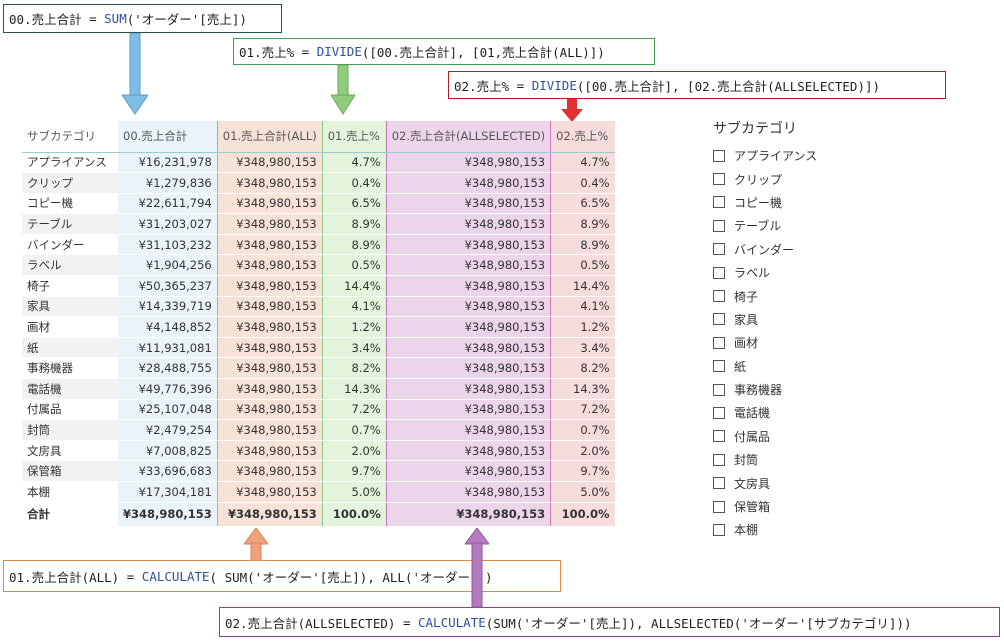 This screenshot has height=643, width=1004. What do you see at coordinates (186, 19) in the screenshot?
I see `formula-args: ('オーダー'[売上])` at bounding box center [186, 19].